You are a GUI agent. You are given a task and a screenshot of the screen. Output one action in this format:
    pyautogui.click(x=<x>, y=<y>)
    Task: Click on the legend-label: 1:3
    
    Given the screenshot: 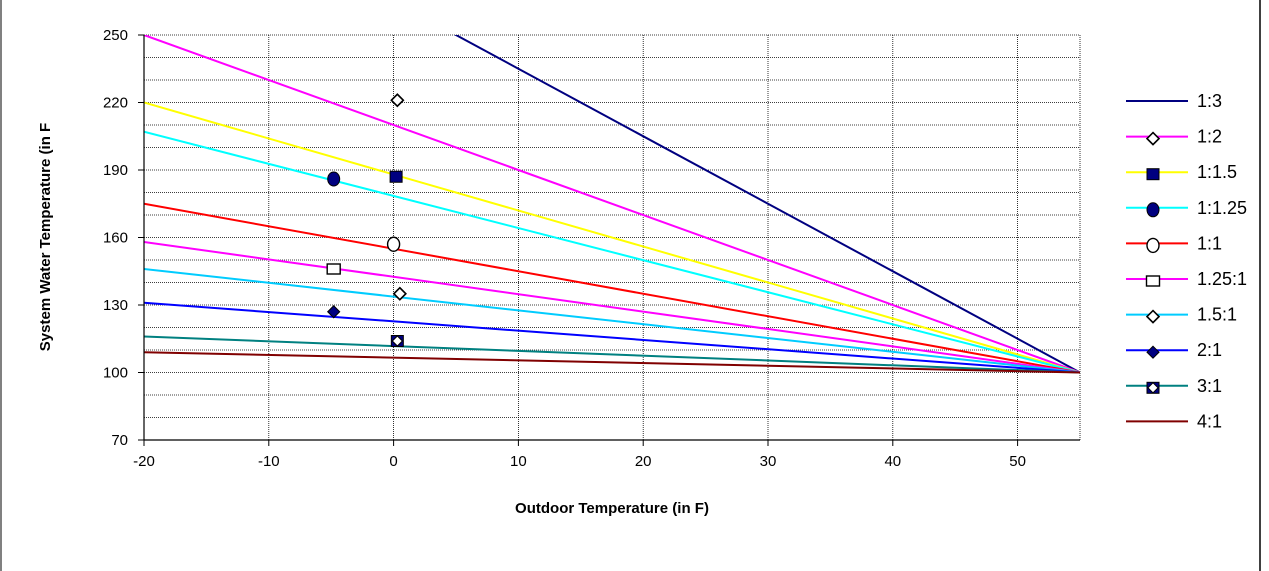 What is the action you would take?
    pyautogui.click(x=1209, y=101)
    